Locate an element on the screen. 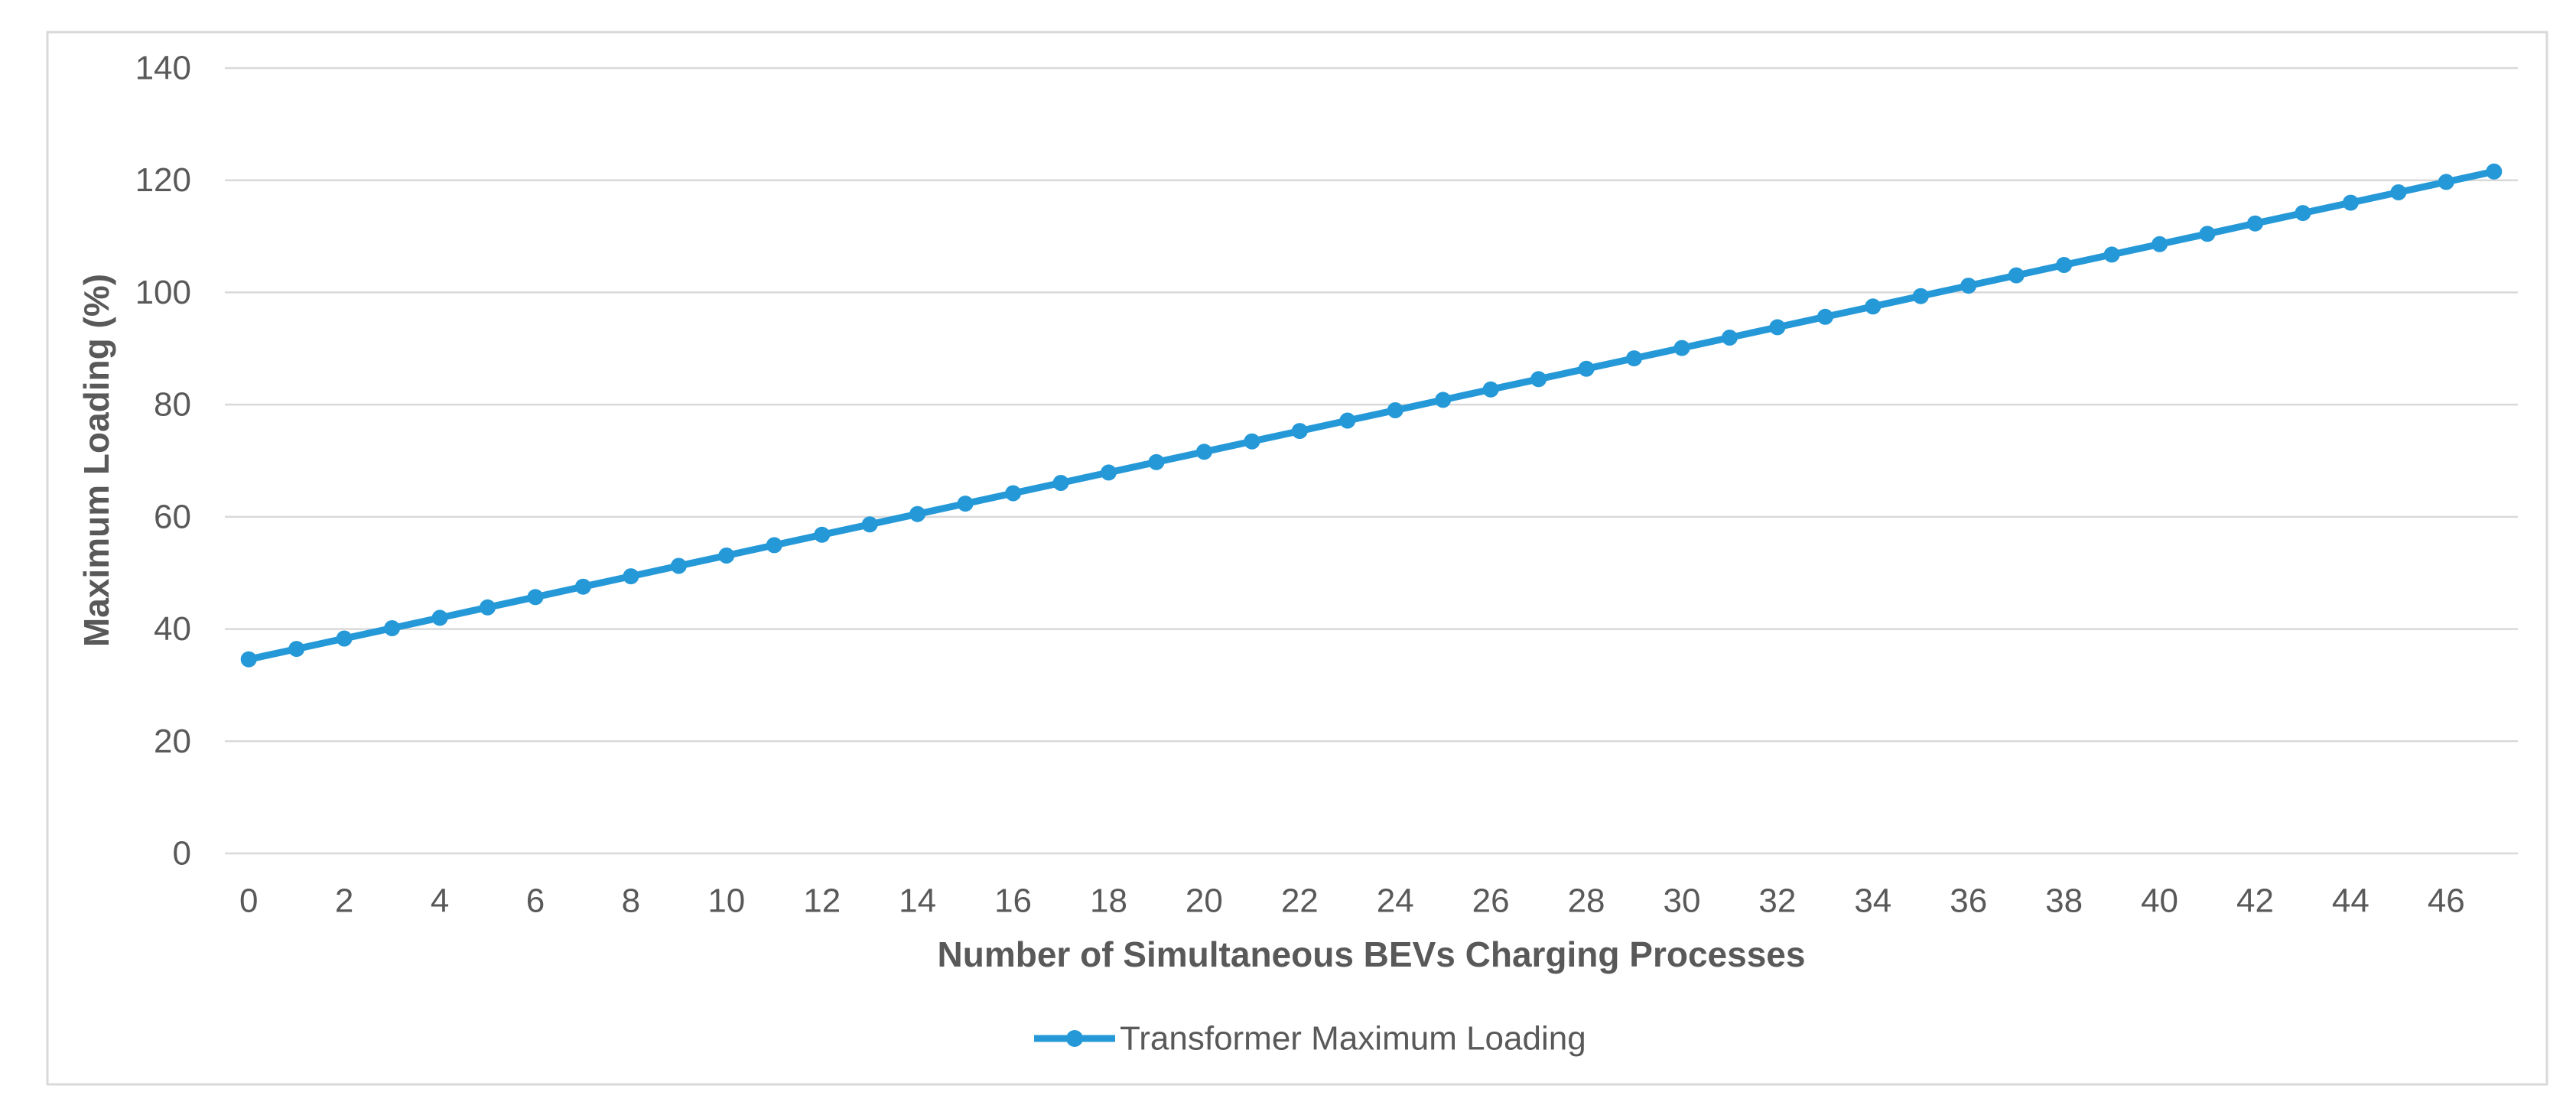 The width and height of the screenshot is (2576, 1118). x-tick-label: 32 is located at coordinates (1777, 901).